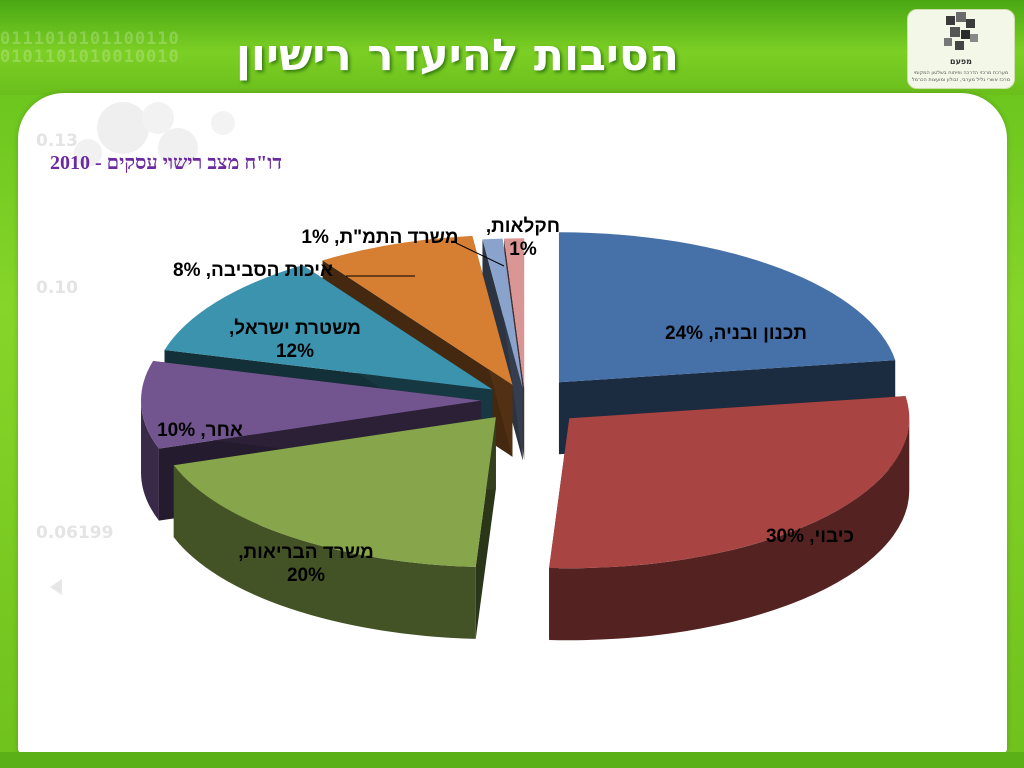 This screenshot has width=1024, height=768. What do you see at coordinates (379, 237) in the screenshot?
I see `slice-label: משרד התמ"ת, 1%` at bounding box center [379, 237].